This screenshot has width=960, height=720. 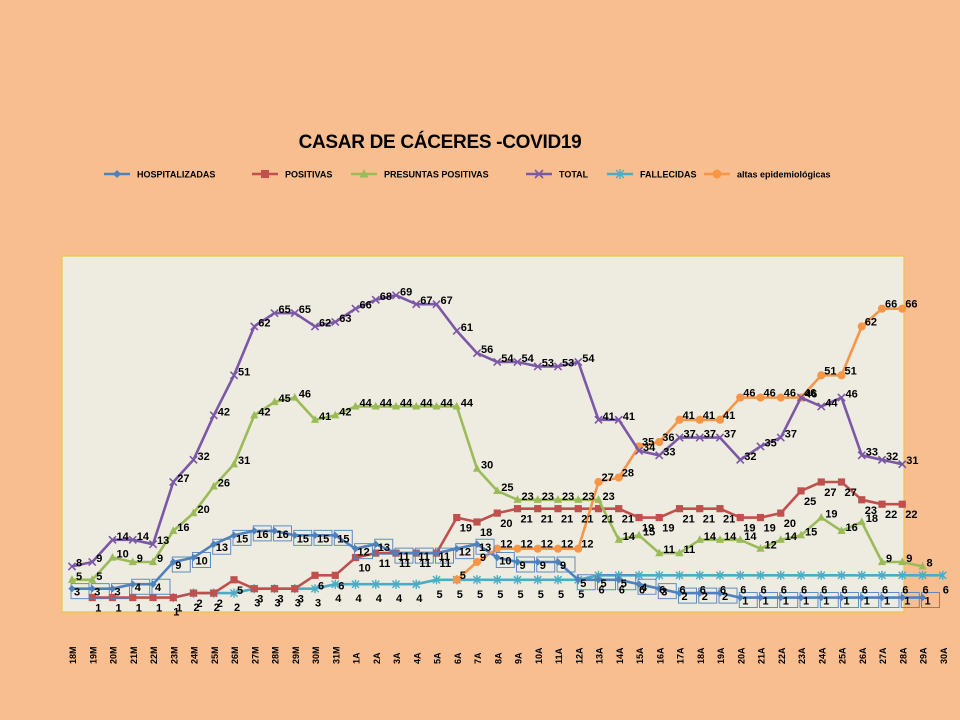 What do you see at coordinates (745, 602) in the screenshot?
I see `data-label-hospitalizadas: 1` at bounding box center [745, 602].